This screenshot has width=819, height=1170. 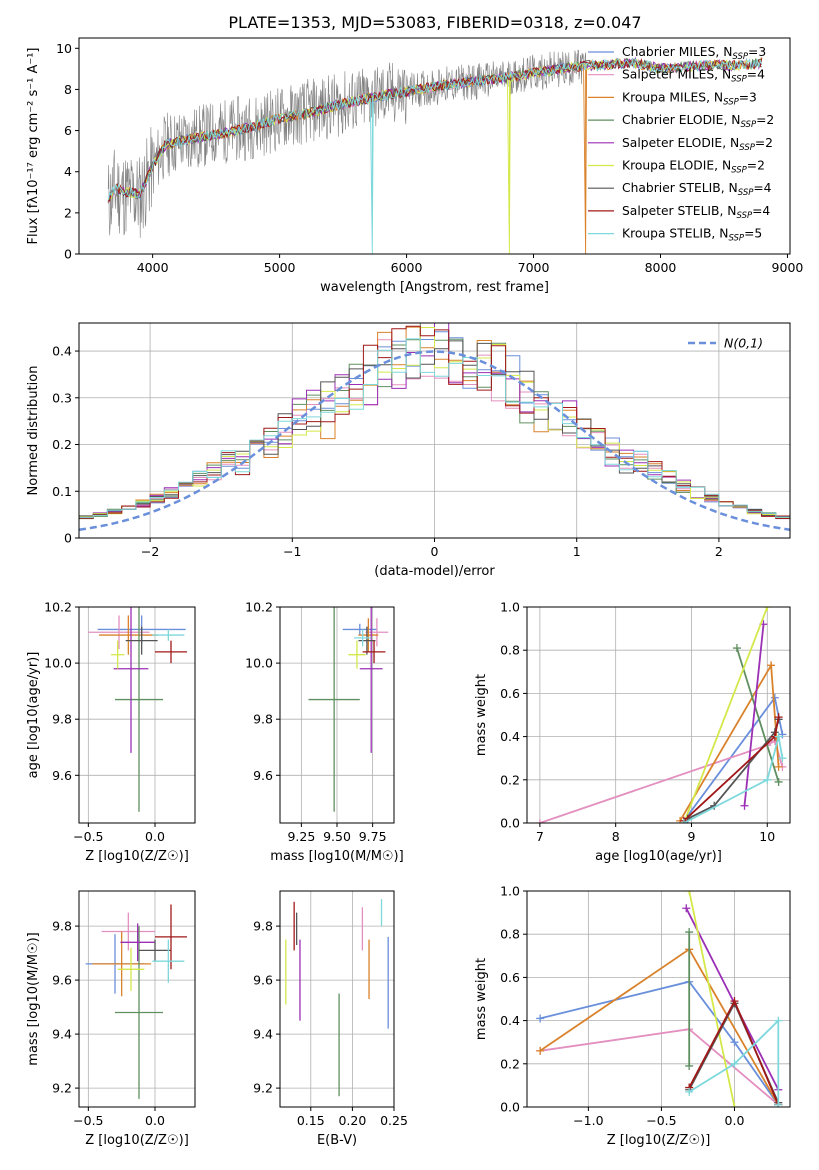 I want to click on x-tick-label: 9000, so click(x=788, y=267).